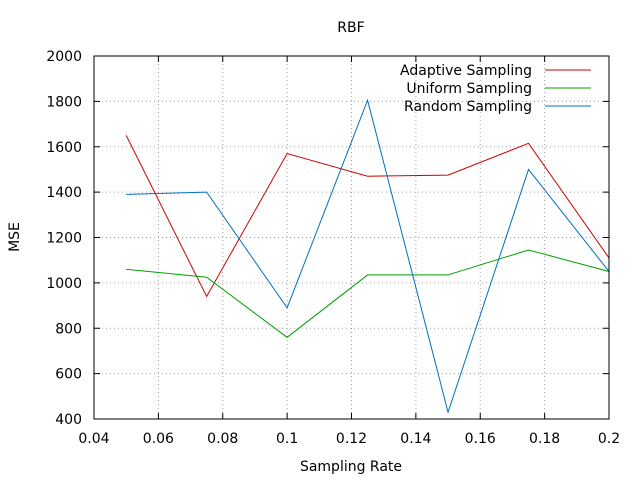 The height and width of the screenshot is (480, 640). I want to click on y-tick-label: 1000, so click(64, 284).